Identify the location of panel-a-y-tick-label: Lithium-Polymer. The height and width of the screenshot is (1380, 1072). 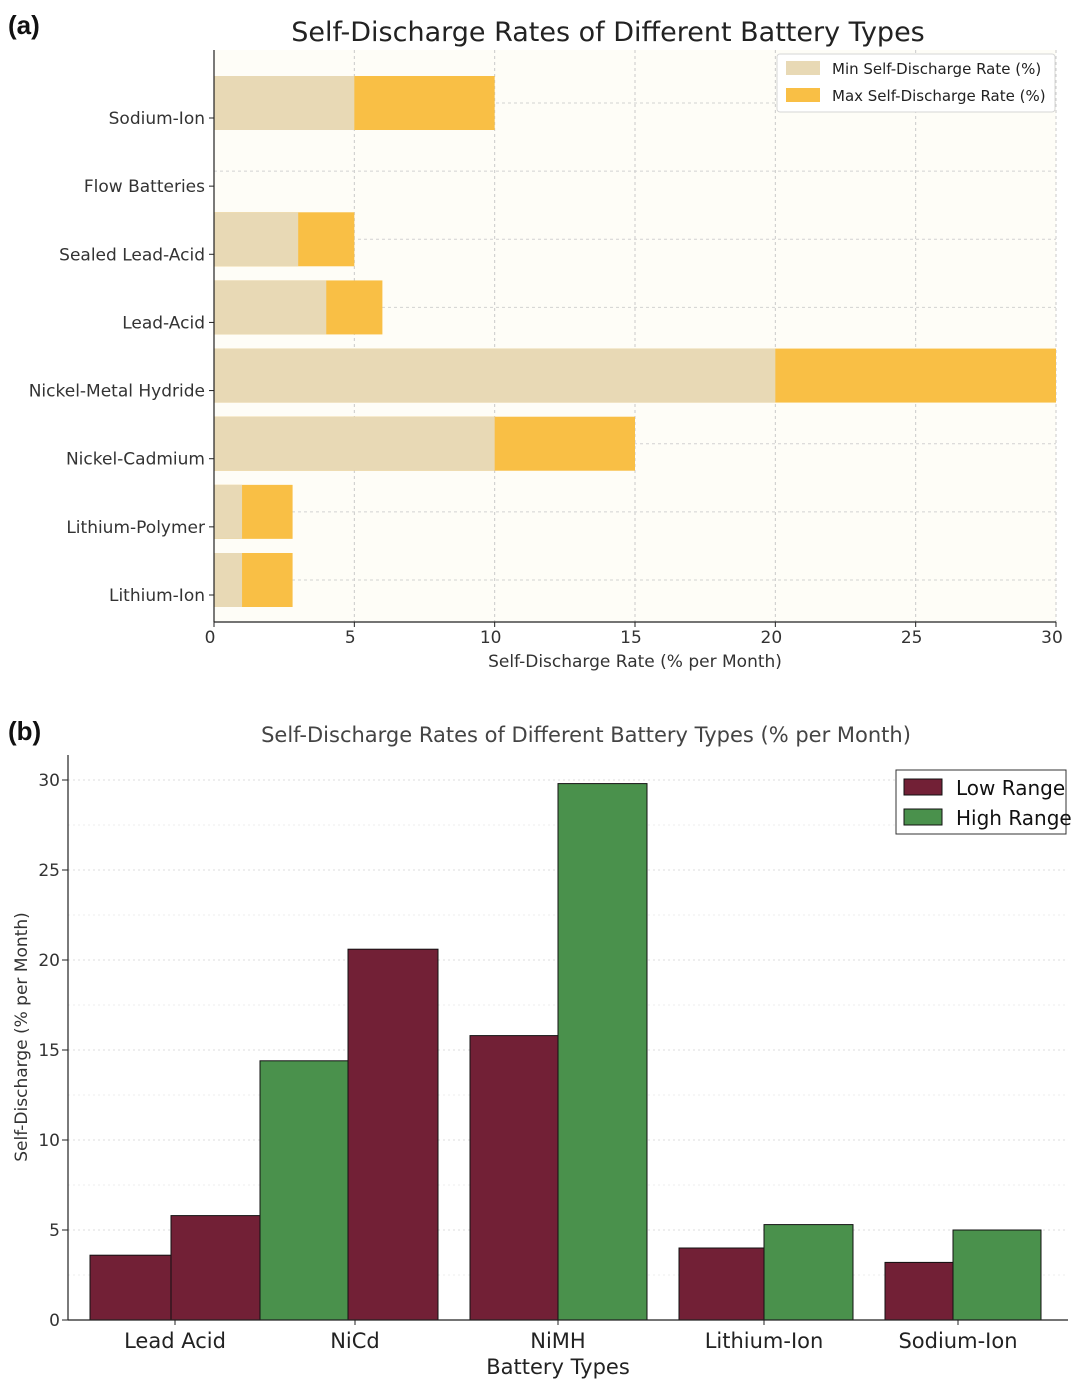
(135, 528).